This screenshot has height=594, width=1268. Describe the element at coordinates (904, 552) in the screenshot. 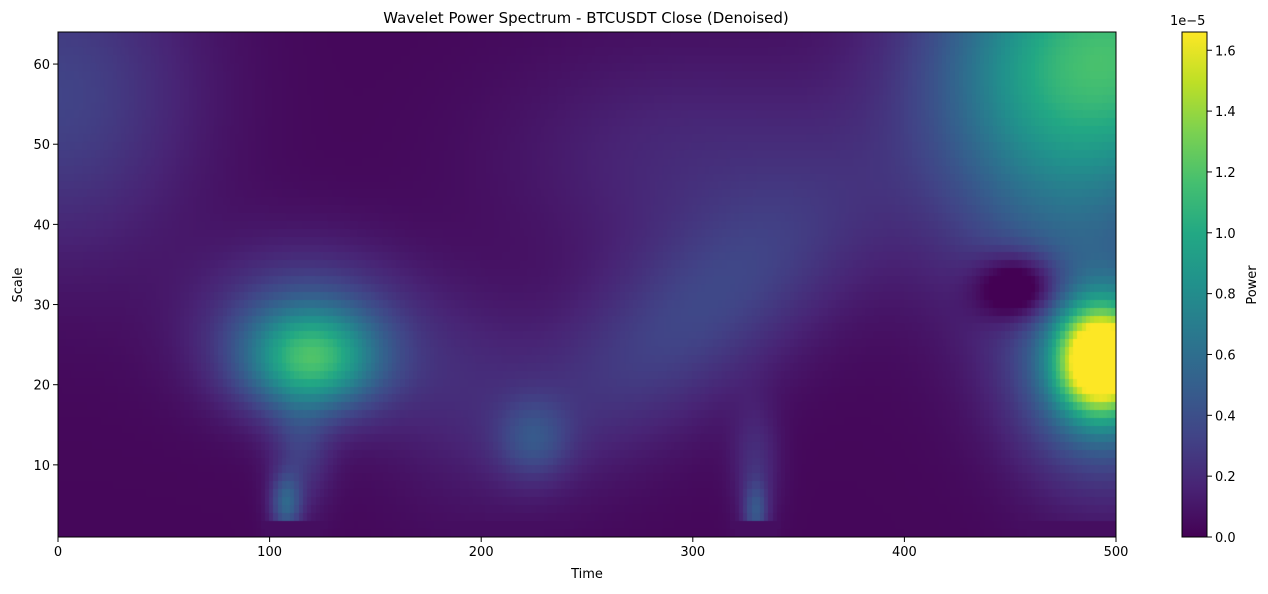

I see `x-tick-label: 400` at that location.